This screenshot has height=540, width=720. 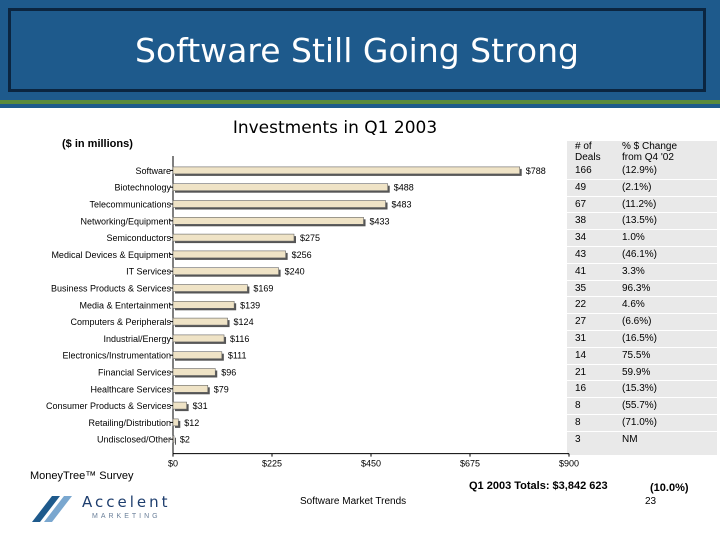 I want to click on change-cell: (15.3%), so click(x=640, y=389).